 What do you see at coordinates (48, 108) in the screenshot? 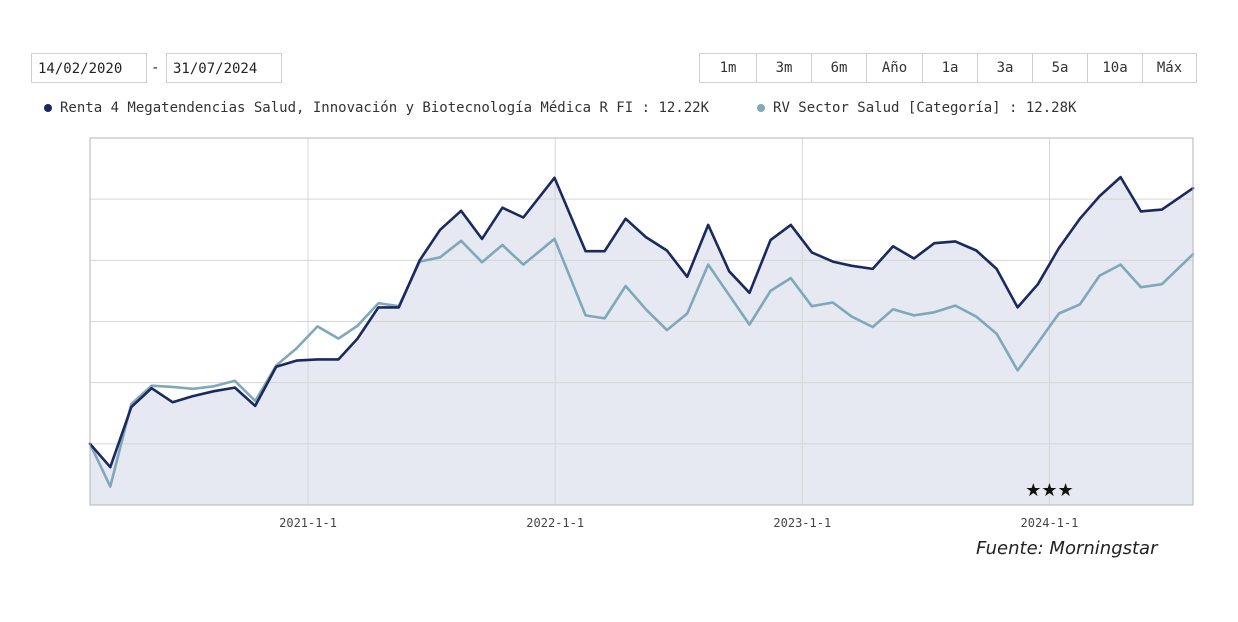
I see `legend-dot-fund-icon` at bounding box center [48, 108].